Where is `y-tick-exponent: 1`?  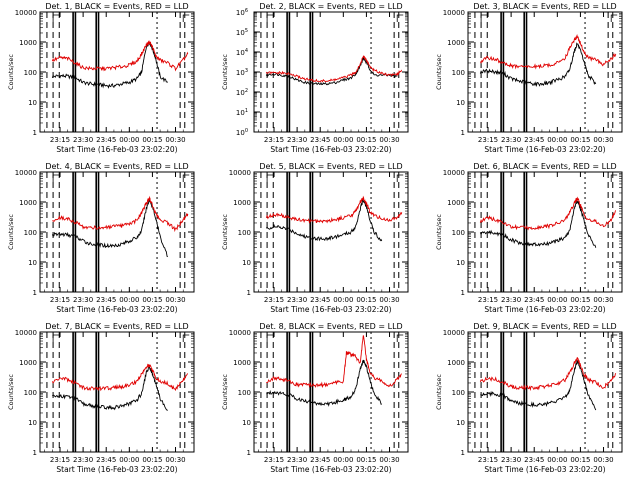 y-tick-exponent: 1 is located at coordinates (246, 111).